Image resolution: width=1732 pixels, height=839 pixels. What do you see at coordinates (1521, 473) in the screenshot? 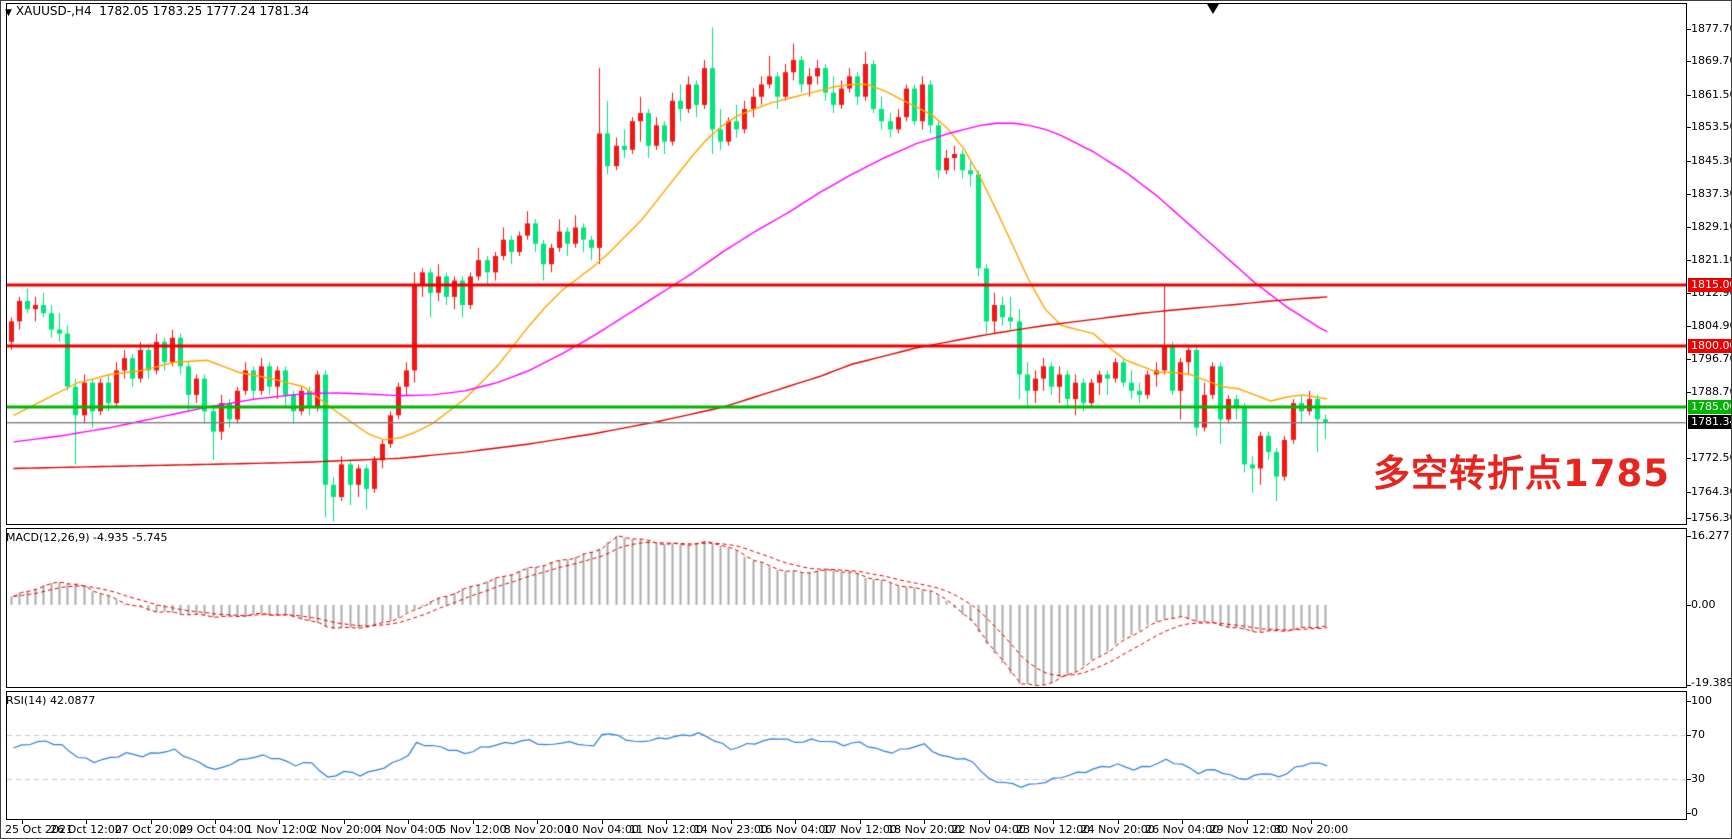
I see `chart-annotation-text: 多空转折点1785` at bounding box center [1521, 473].